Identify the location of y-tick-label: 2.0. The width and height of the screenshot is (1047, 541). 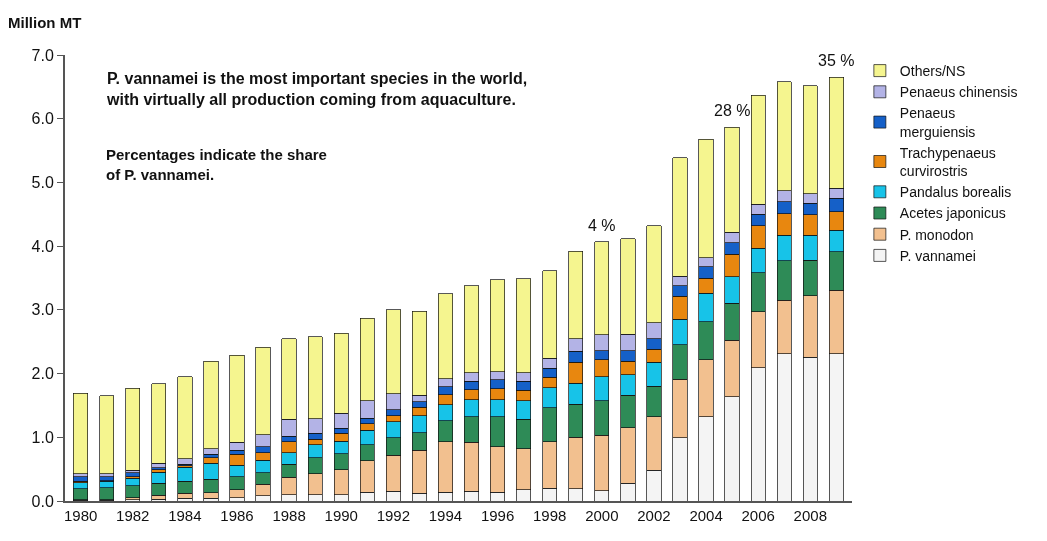
(42, 374).